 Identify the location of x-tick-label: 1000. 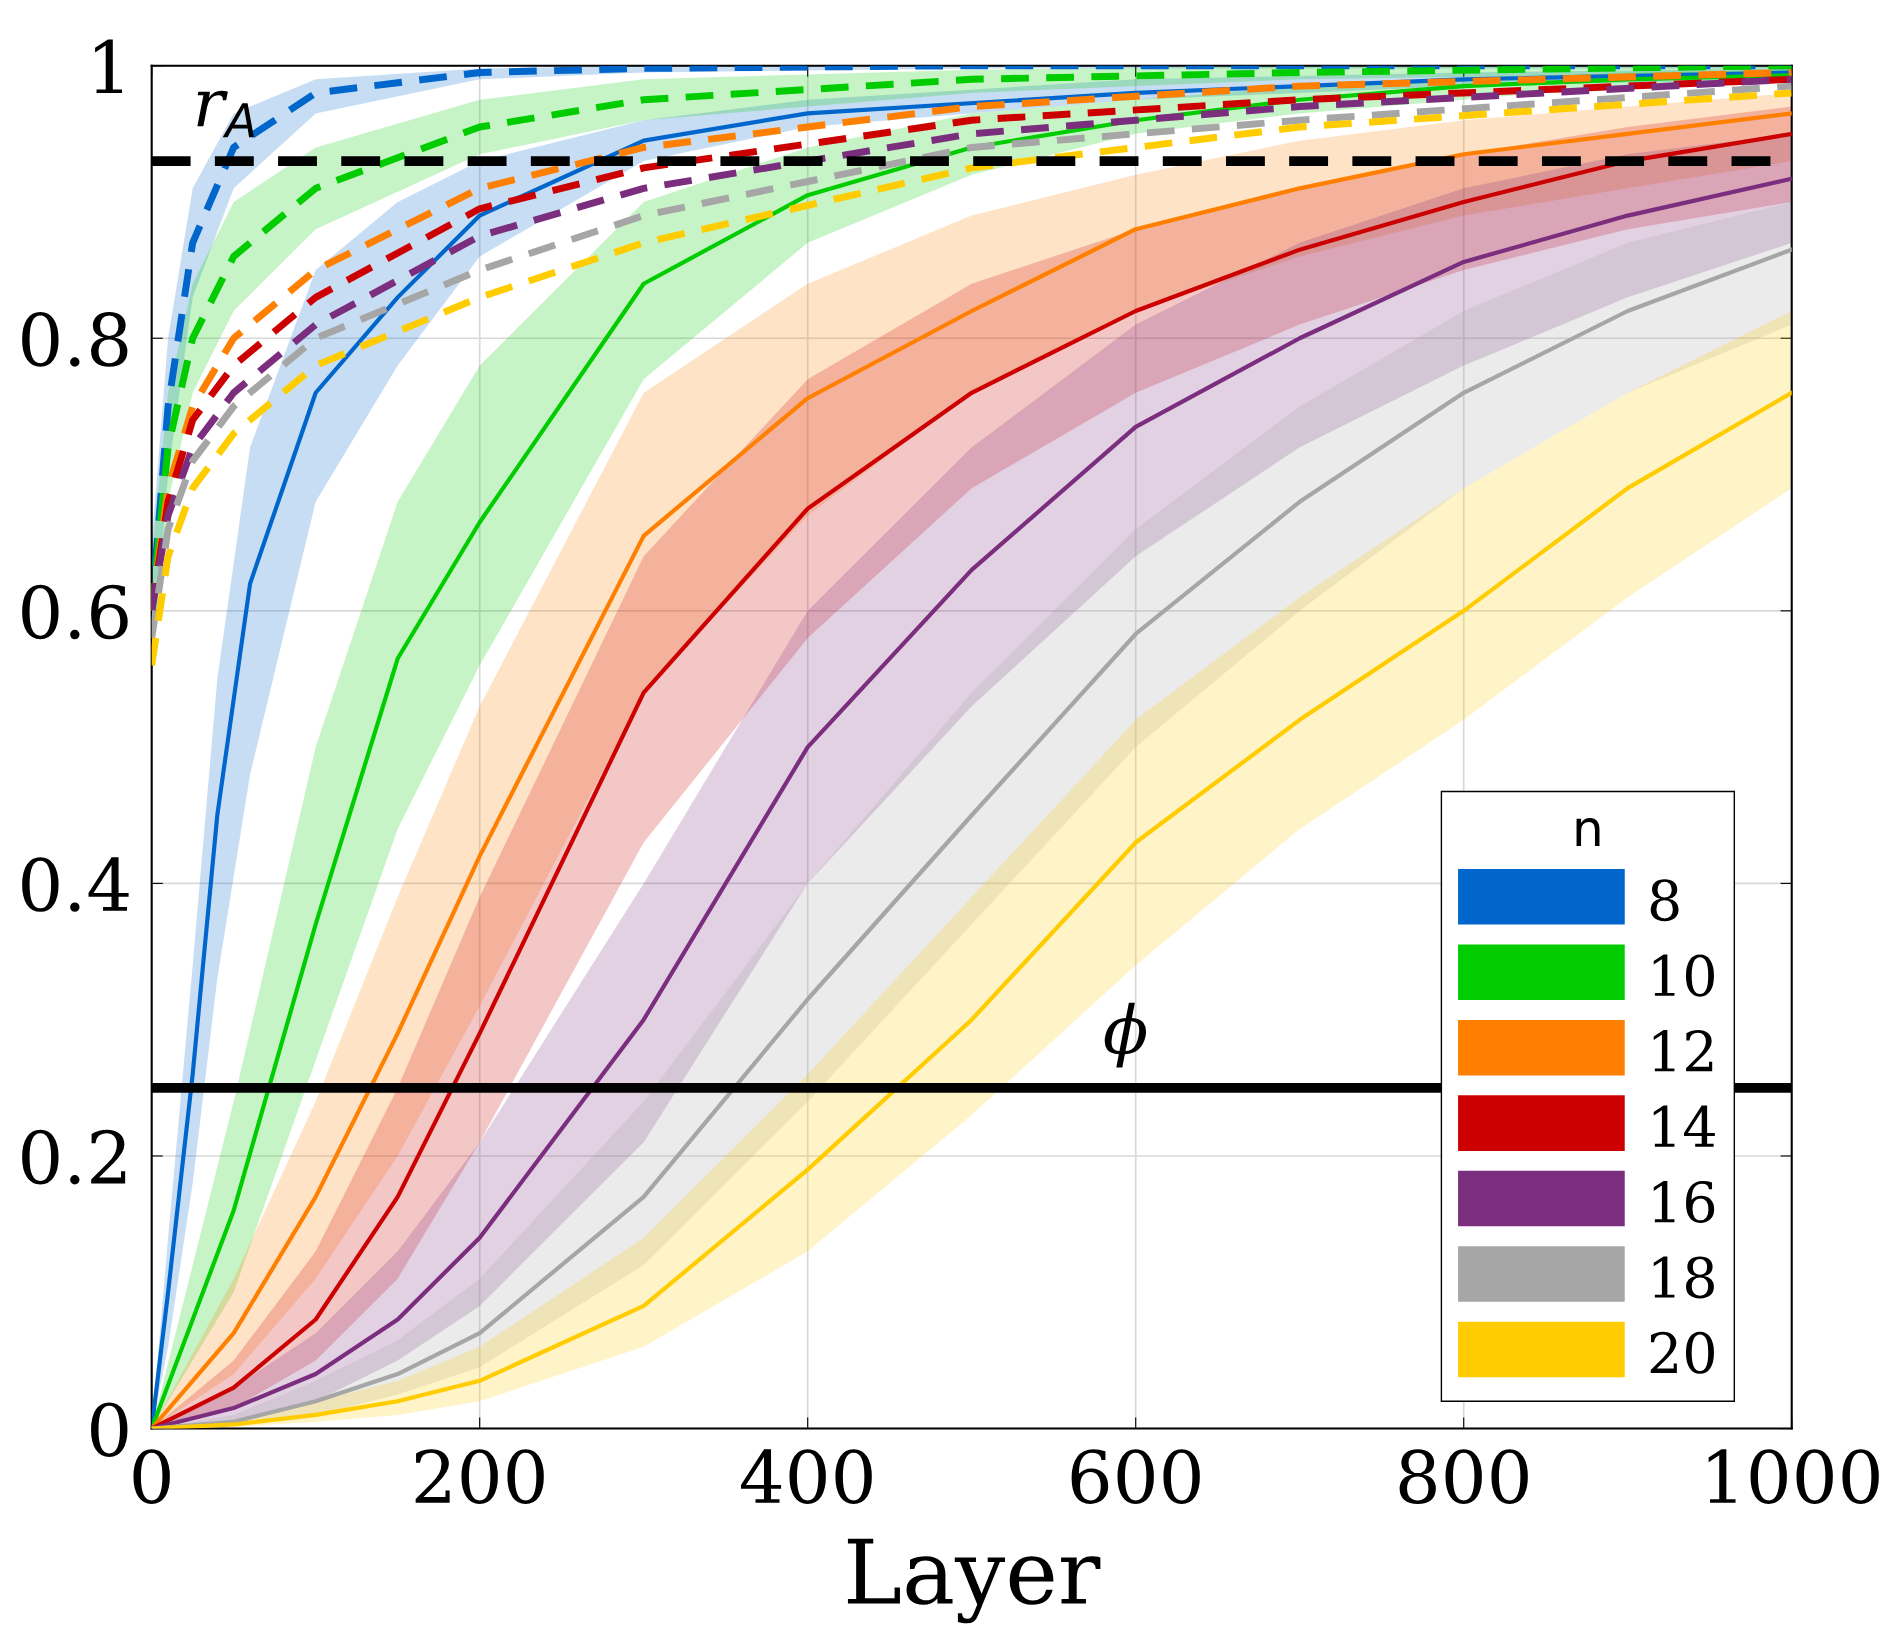
(1793, 1476).